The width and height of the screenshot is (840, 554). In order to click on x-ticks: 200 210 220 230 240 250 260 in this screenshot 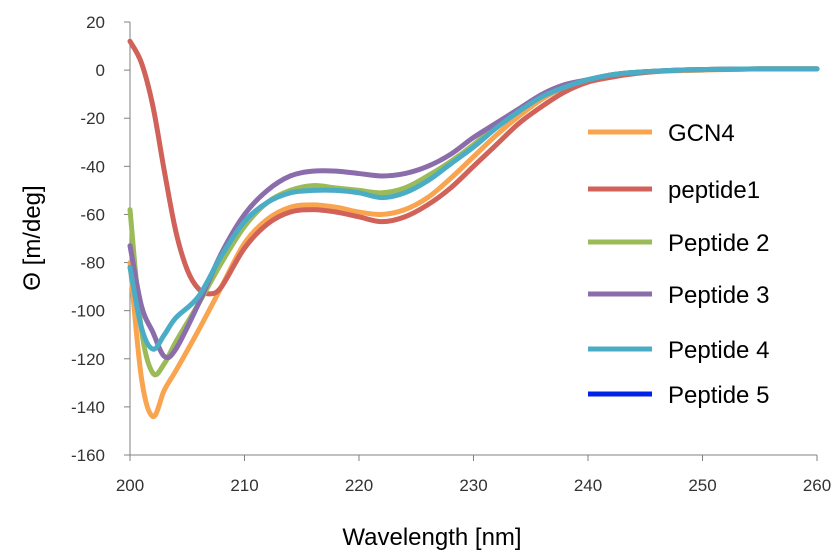, I will do `click(473, 475)`.